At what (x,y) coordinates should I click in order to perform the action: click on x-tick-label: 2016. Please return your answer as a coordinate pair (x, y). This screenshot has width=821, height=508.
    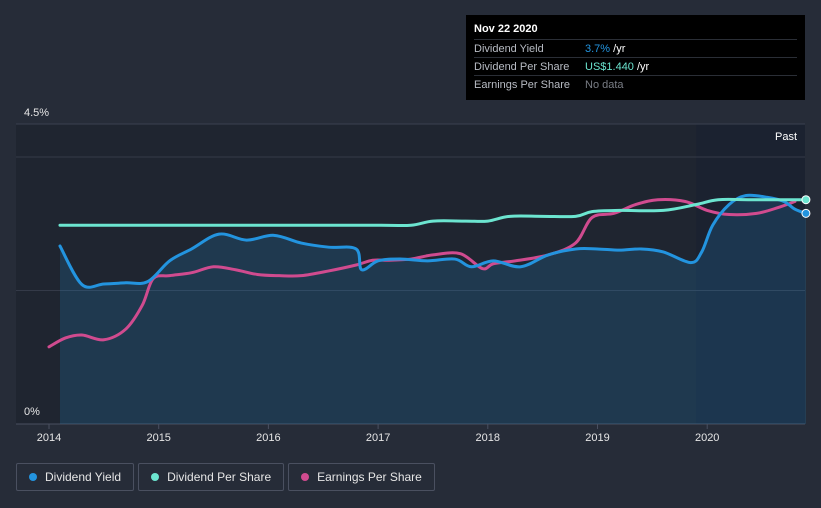
    Looking at the image, I should click on (268, 438).